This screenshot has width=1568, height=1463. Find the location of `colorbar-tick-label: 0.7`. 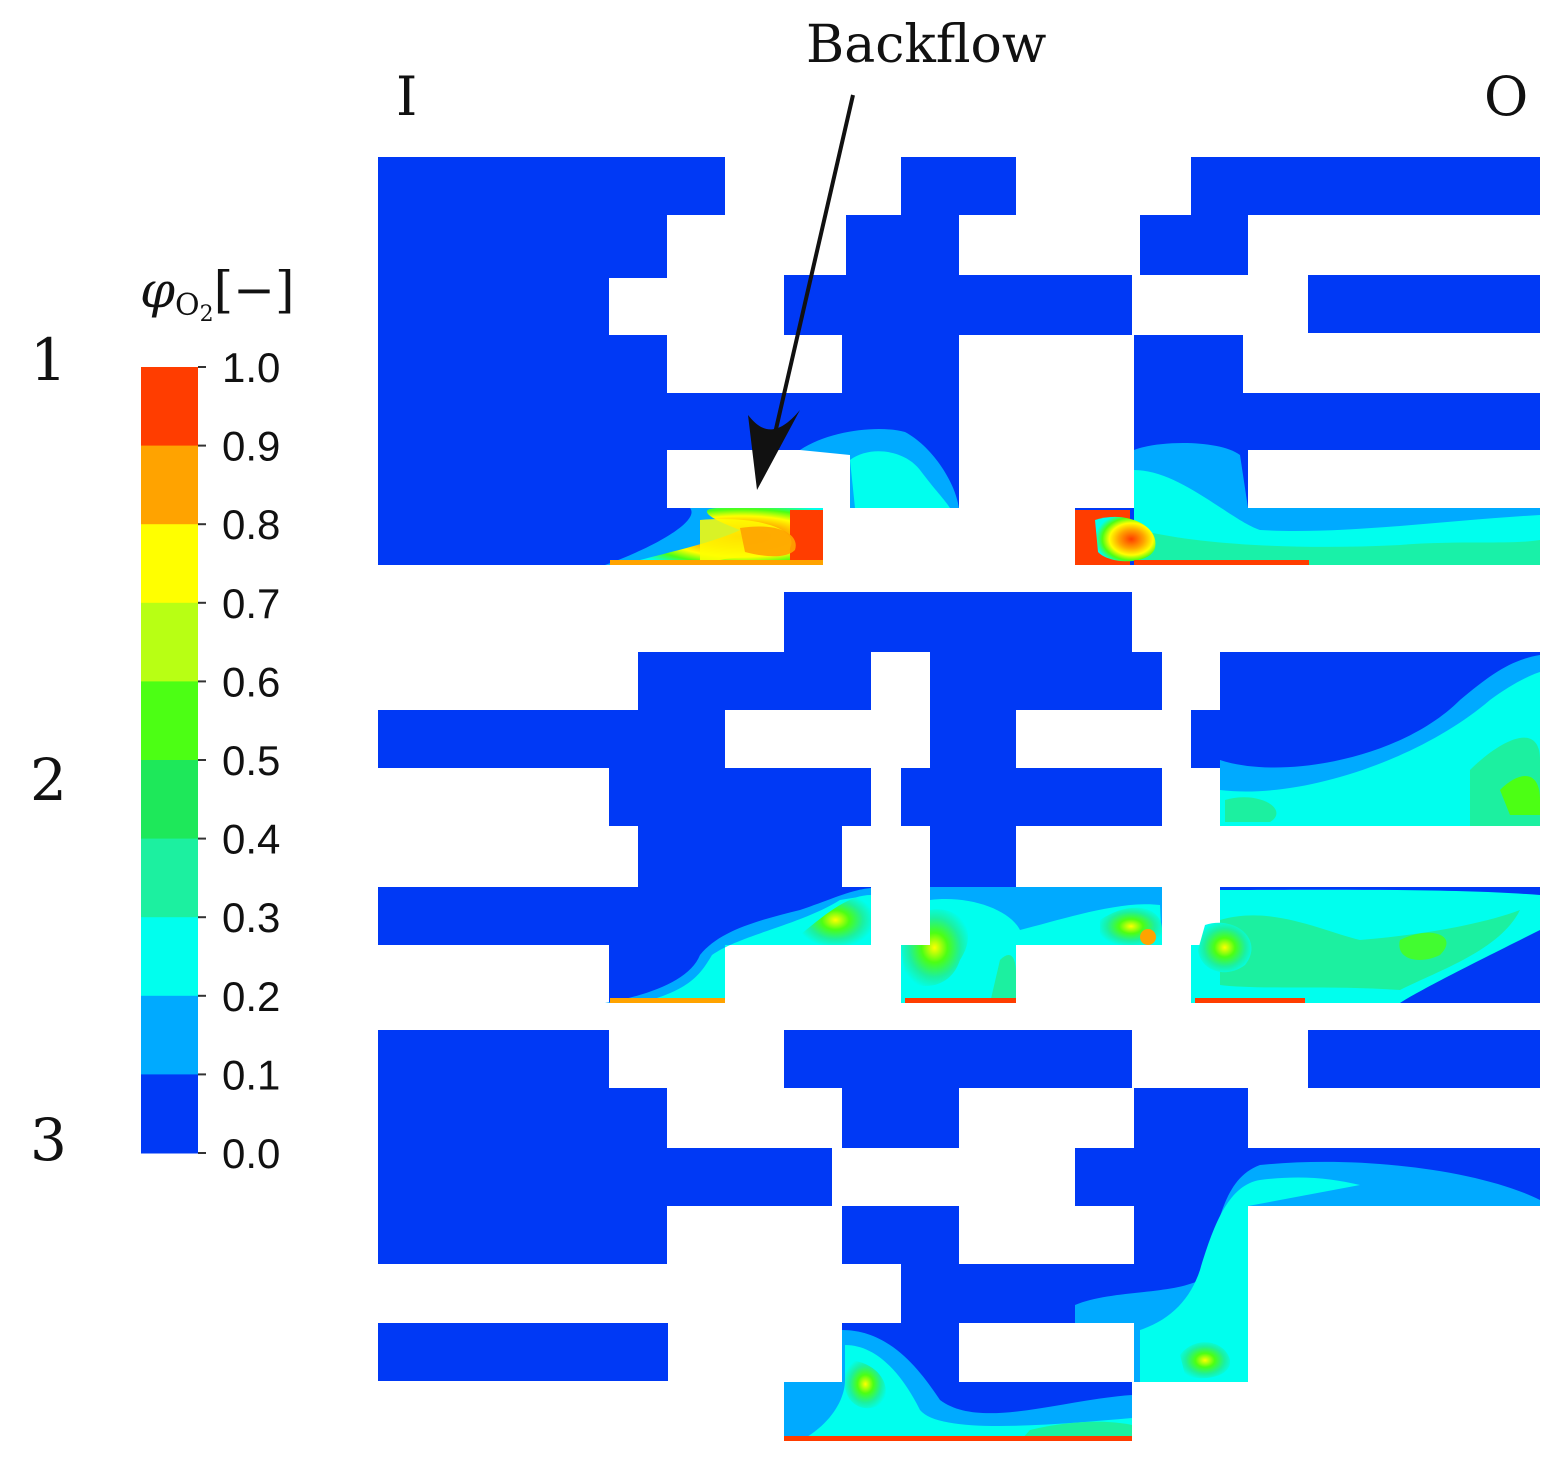

colorbar-tick-label: 0.7 is located at coordinates (251, 603).